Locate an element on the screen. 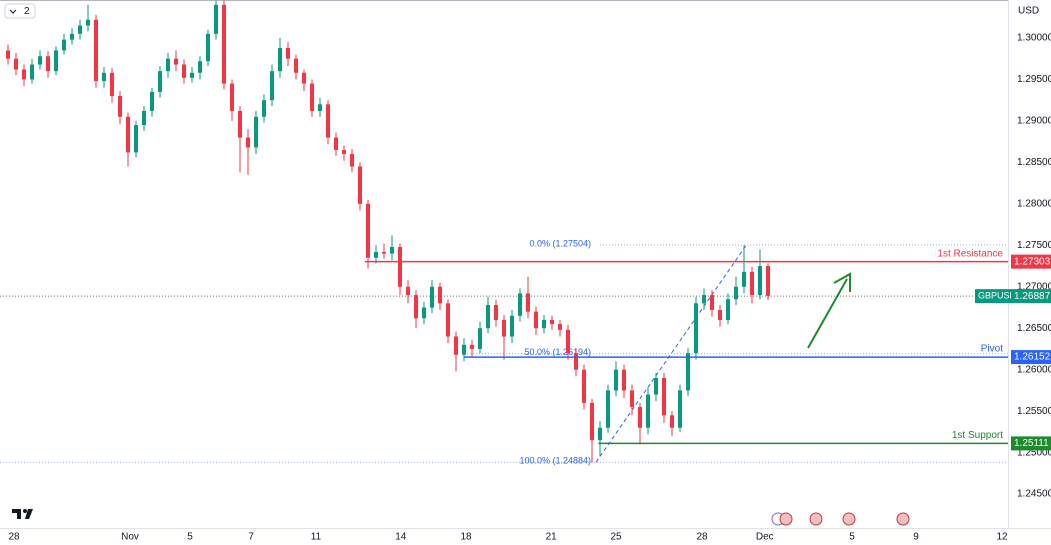 This screenshot has width=1051, height=545. x-tick-label: Dec is located at coordinates (765, 537).